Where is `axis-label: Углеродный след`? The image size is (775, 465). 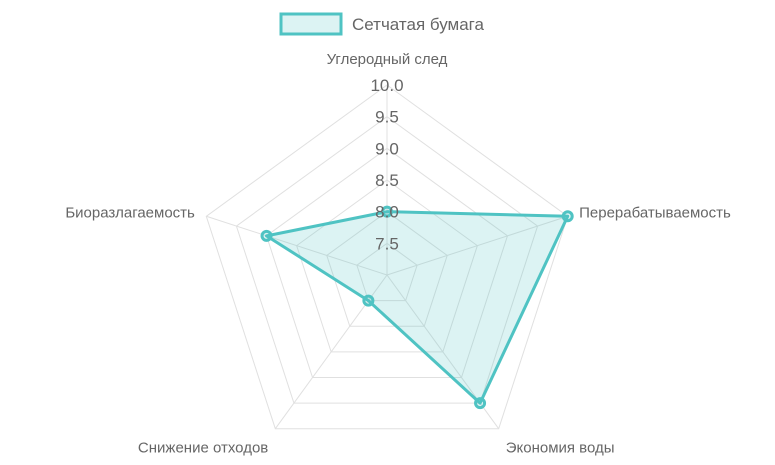 axis-label: Углеродный след is located at coordinates (387, 59).